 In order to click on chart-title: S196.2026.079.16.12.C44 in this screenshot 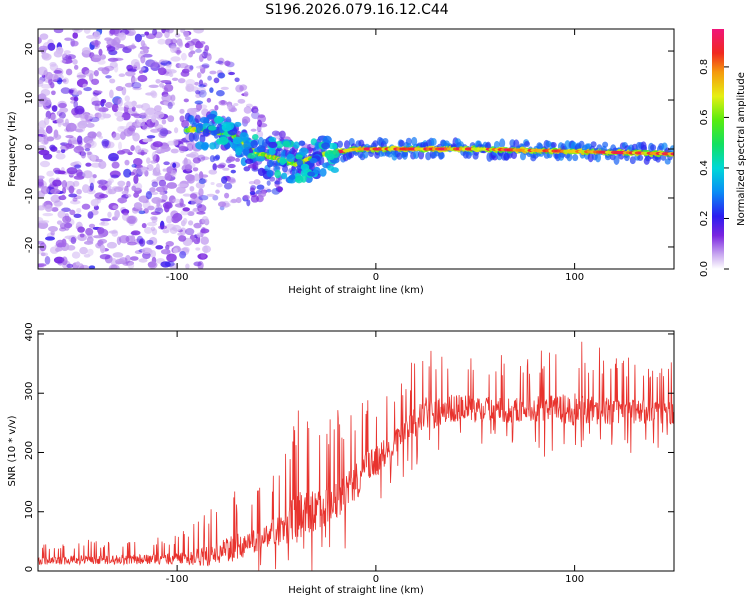, I will do `click(357, 10)`.